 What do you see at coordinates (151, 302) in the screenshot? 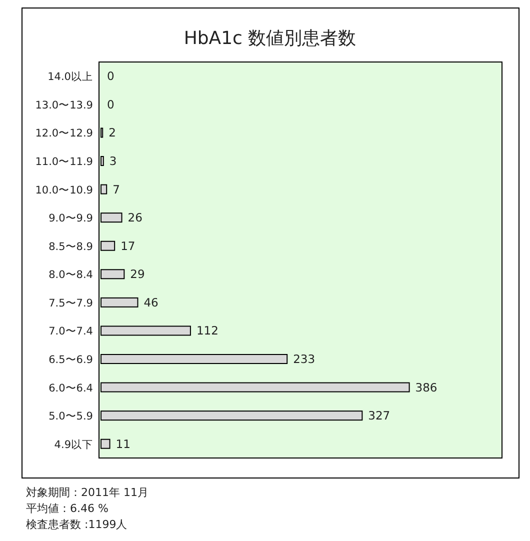
I see `data-label: 46` at bounding box center [151, 302].